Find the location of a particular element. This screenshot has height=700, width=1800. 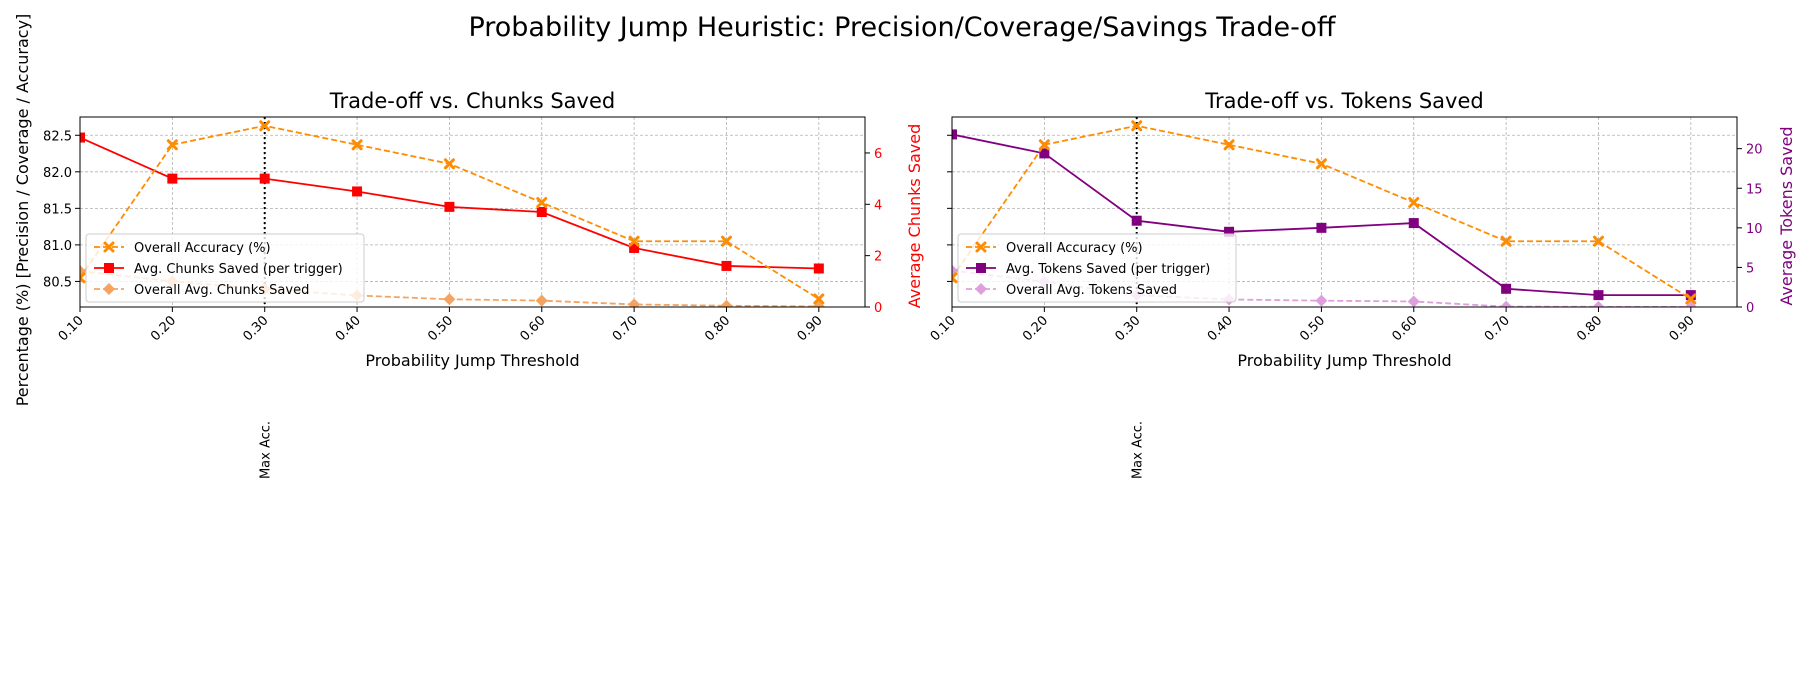

y-tick-label: 81.0 is located at coordinates (57, 246).